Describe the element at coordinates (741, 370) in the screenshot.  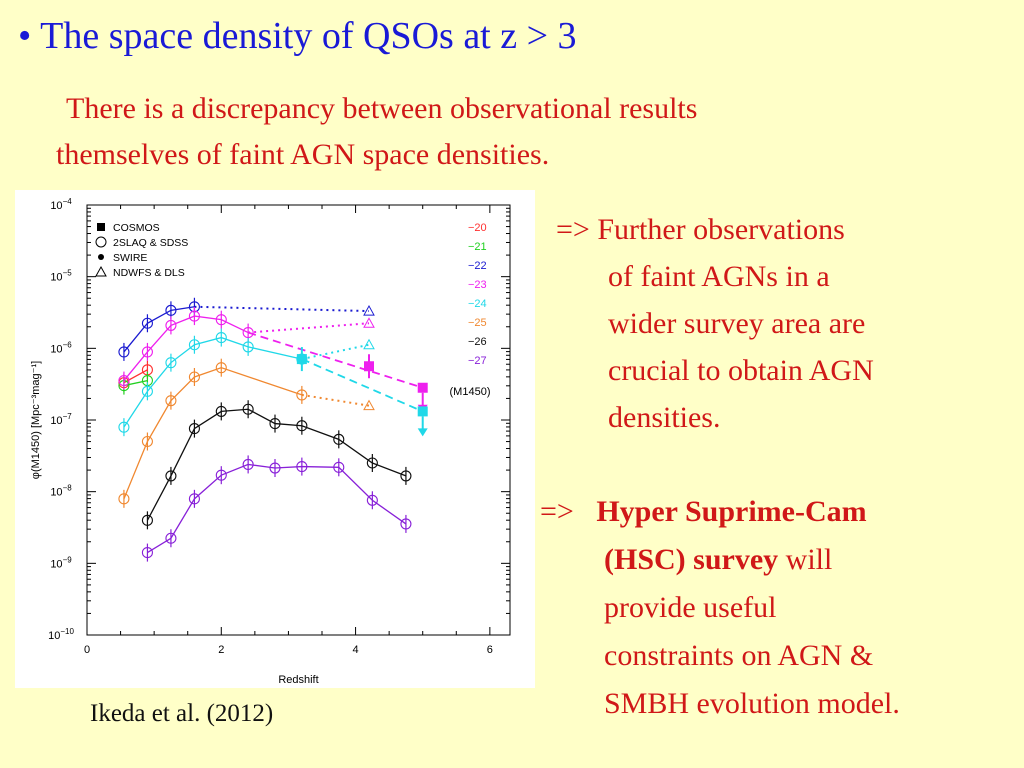
I see `point1-line: crucial to obtain AGN` at that location.